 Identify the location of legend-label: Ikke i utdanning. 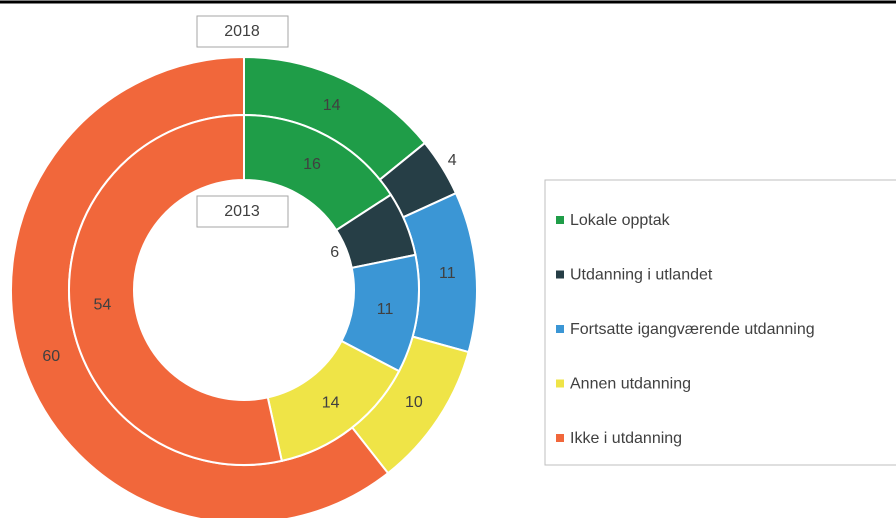
(626, 438).